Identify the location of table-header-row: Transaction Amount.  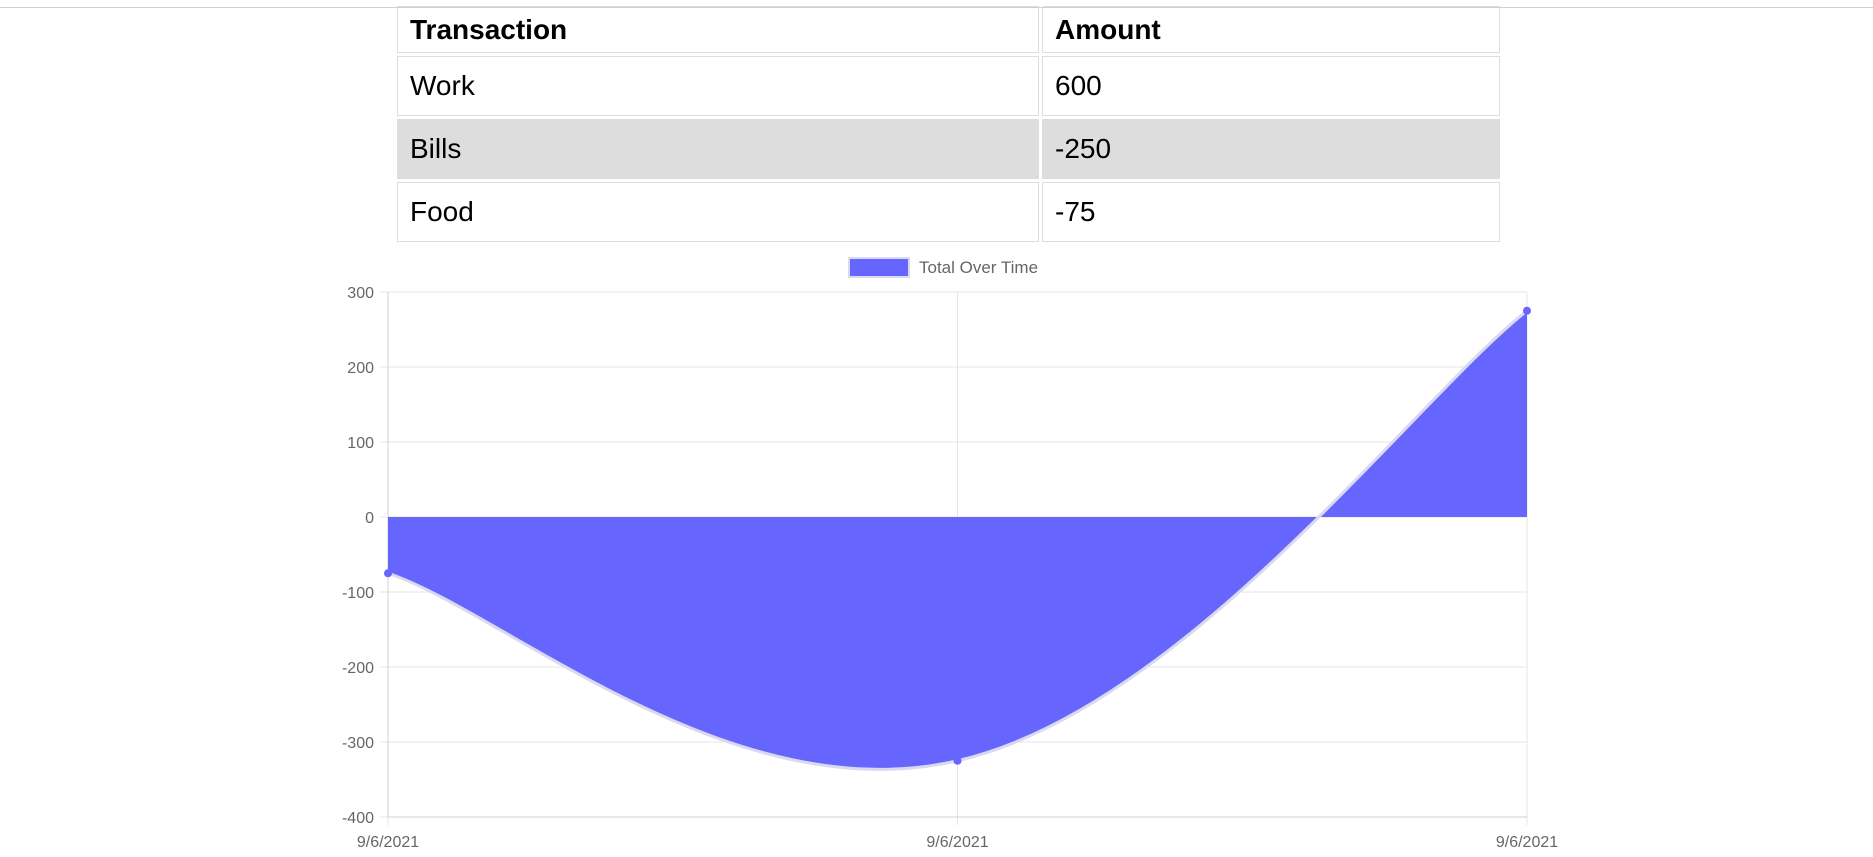
(948, 29).